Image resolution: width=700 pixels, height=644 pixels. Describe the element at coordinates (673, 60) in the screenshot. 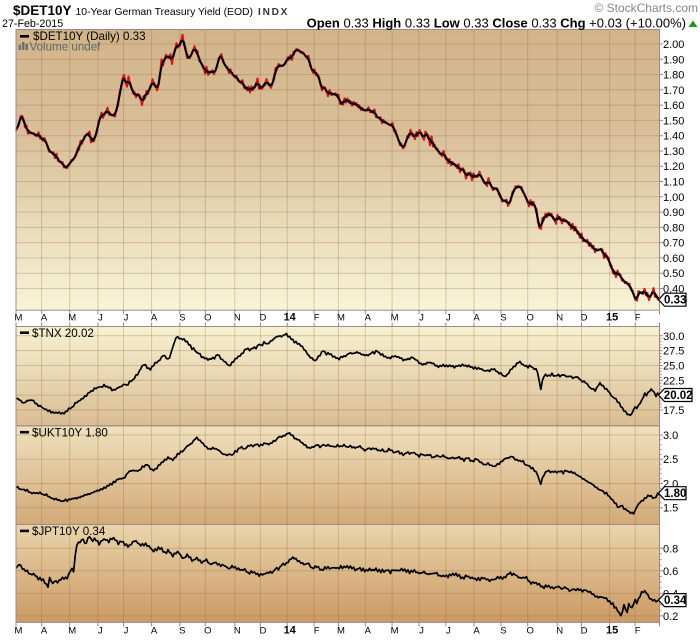

I see `svg-text: 1.90` at that location.